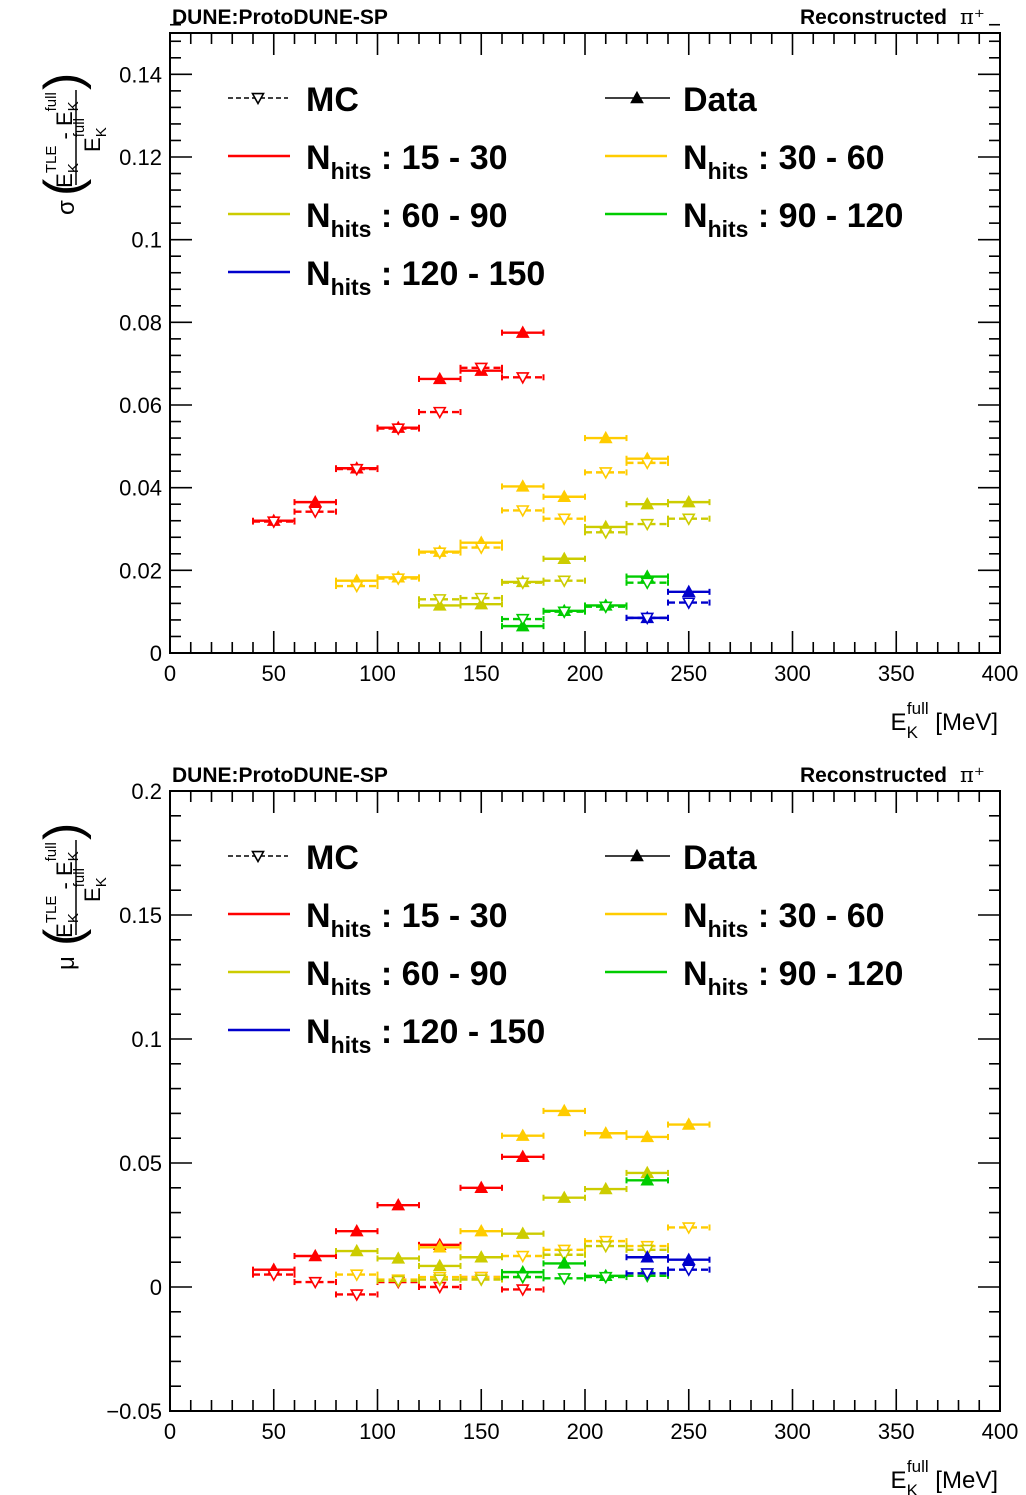 The image size is (1026, 1495). I want to click on legend-bin-label: Nhits : 90 - 120, so click(793, 977).